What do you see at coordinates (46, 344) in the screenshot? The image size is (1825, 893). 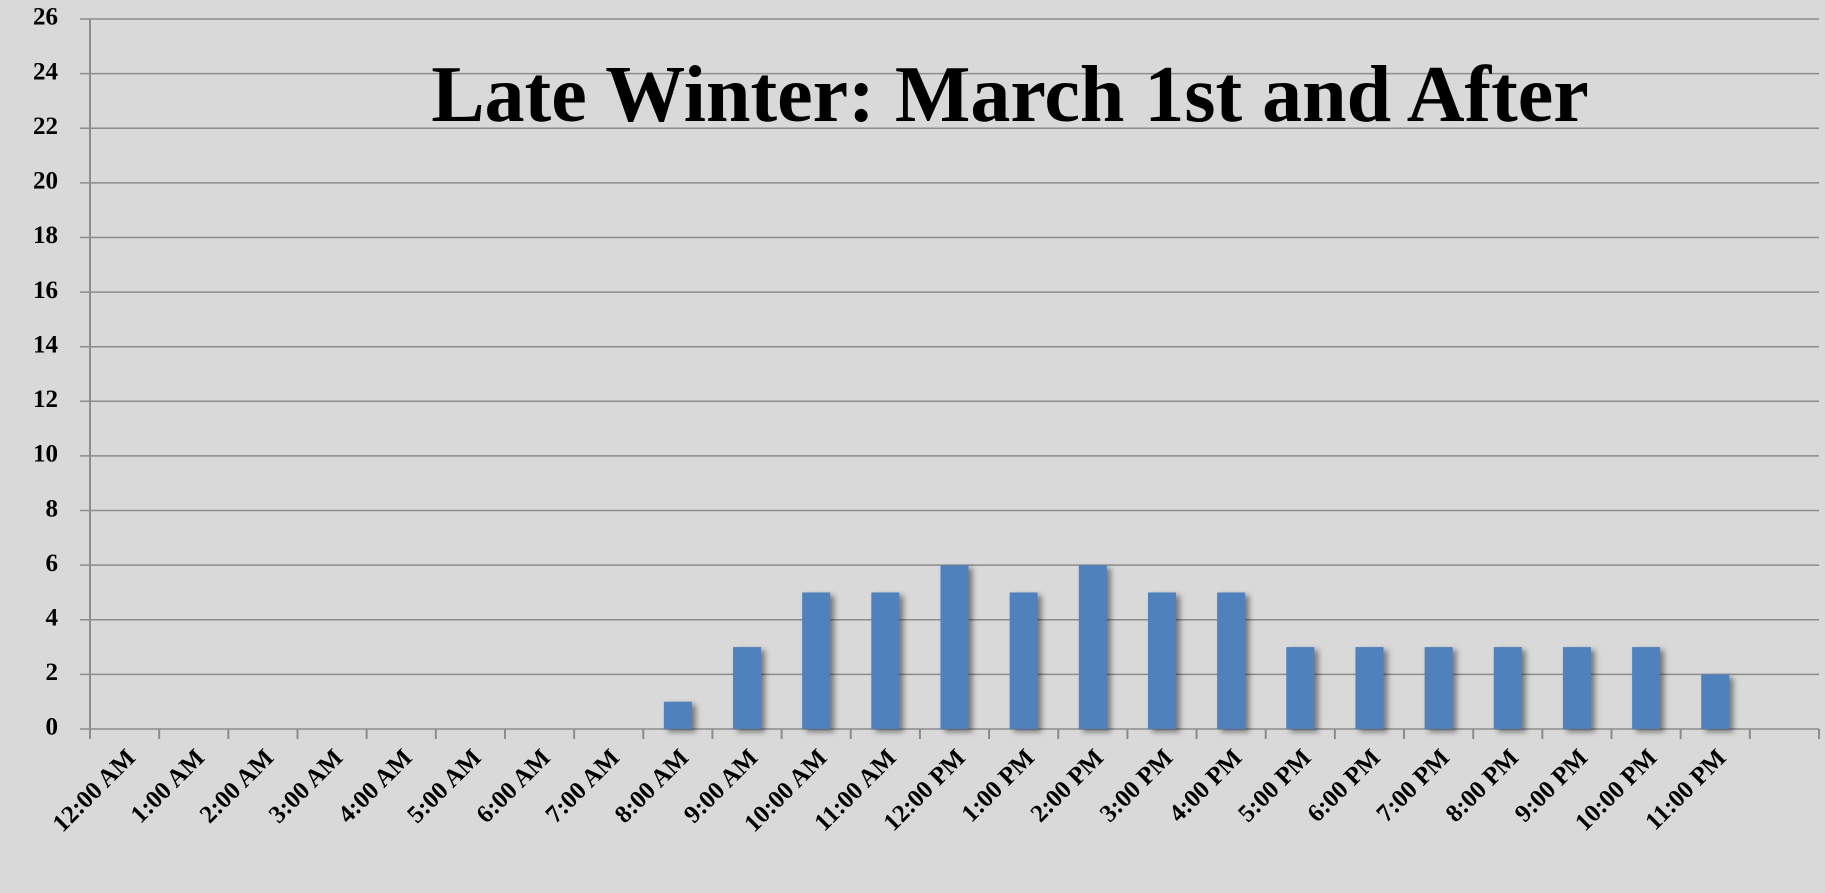 I see `y-tick-label: 14` at bounding box center [46, 344].